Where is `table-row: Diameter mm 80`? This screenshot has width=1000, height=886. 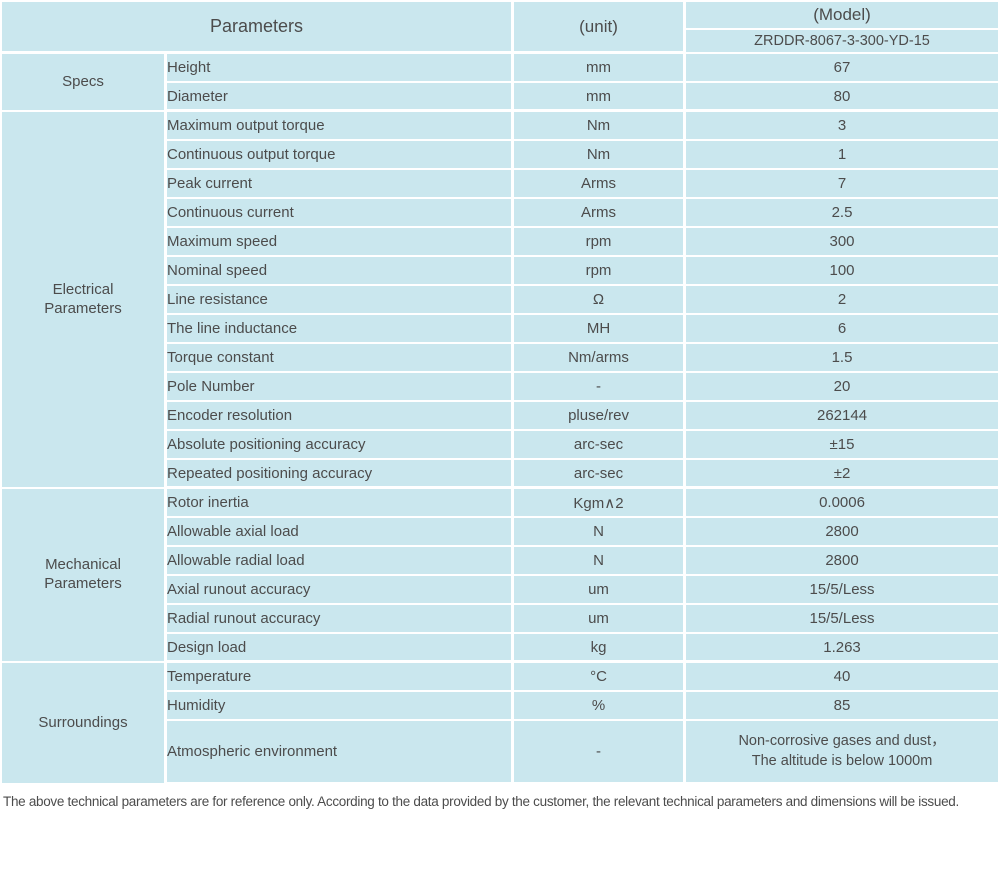 table-row: Diameter mm 80 is located at coordinates (500, 97).